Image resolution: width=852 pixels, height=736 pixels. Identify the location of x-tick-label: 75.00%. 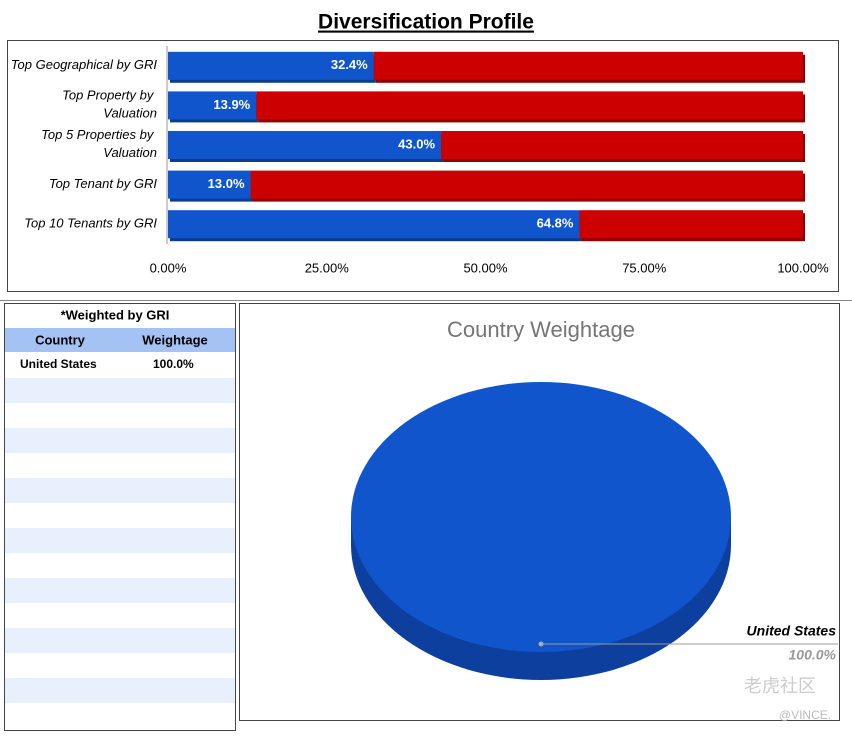
(644, 267).